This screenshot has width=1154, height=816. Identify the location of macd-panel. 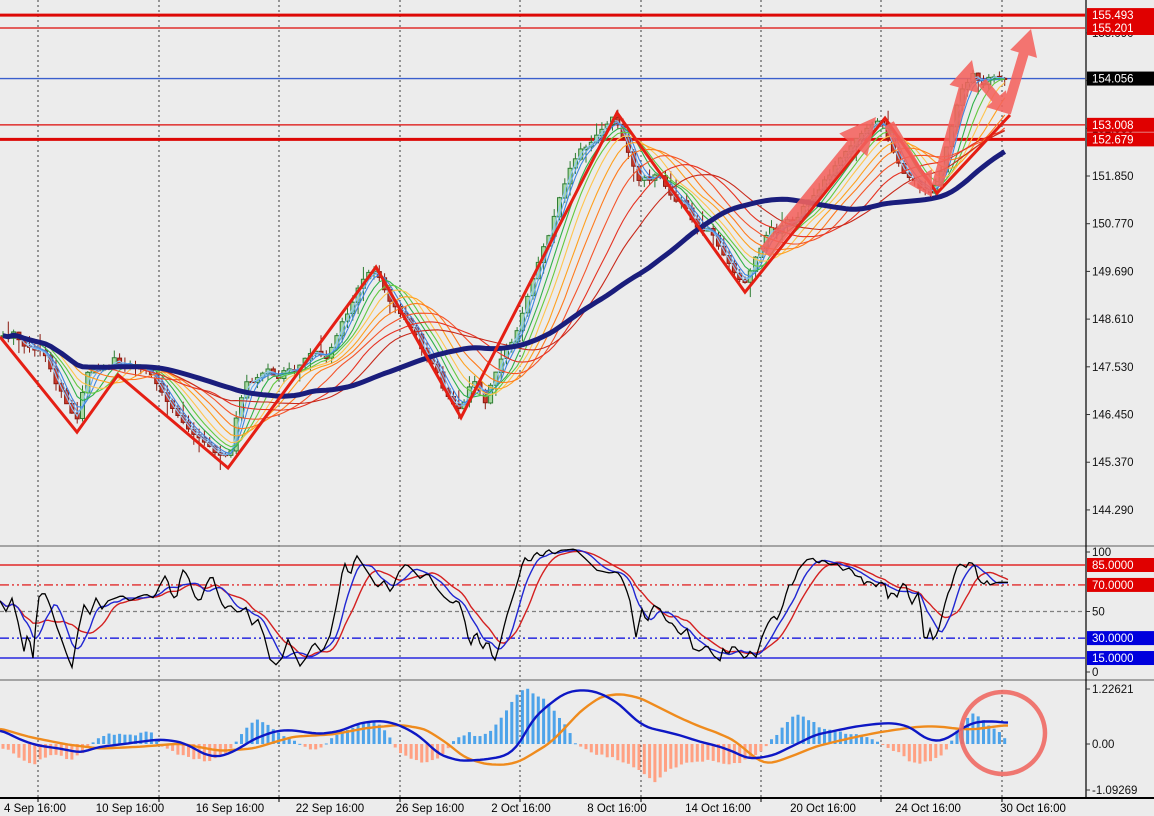
(524, 735).